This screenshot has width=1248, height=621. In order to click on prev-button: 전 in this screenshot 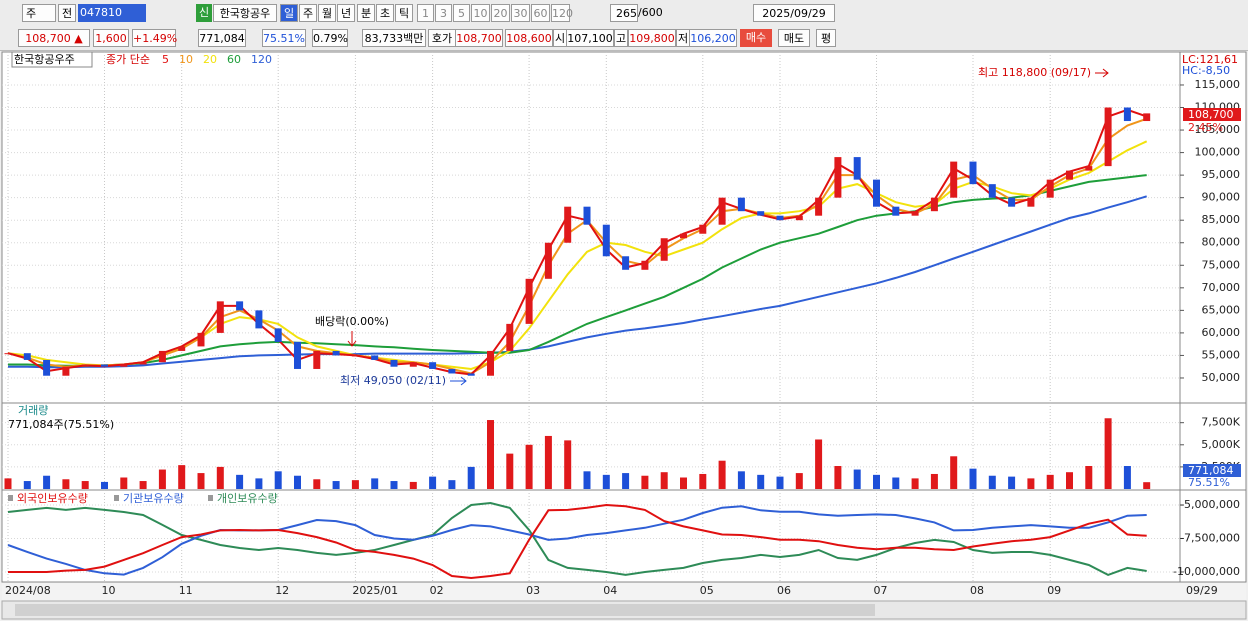, I will do `click(67, 13)`.